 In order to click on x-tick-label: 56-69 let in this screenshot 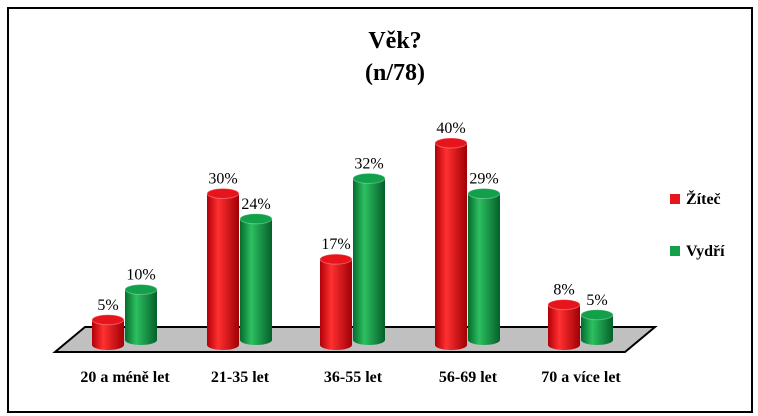, I will do `click(468, 377)`.